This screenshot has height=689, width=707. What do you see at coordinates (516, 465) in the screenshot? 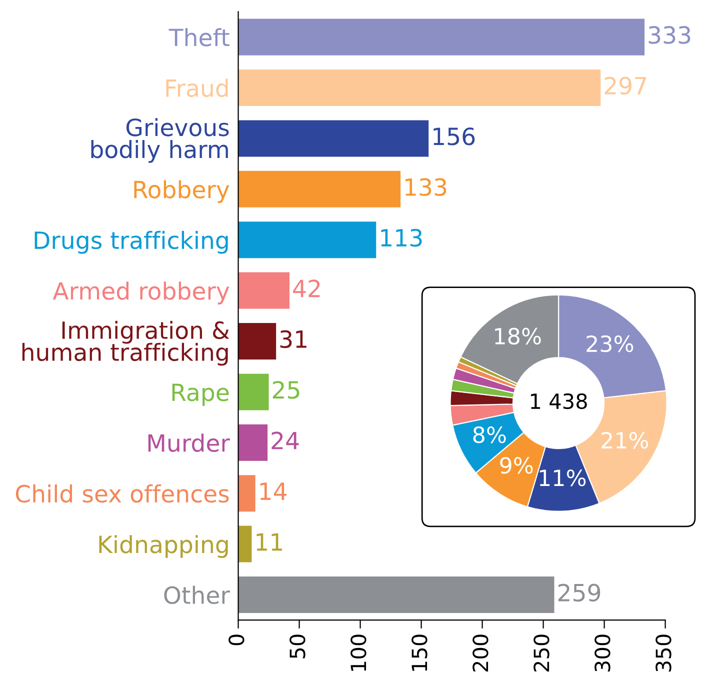
I see `data-label: 9%` at bounding box center [516, 465].